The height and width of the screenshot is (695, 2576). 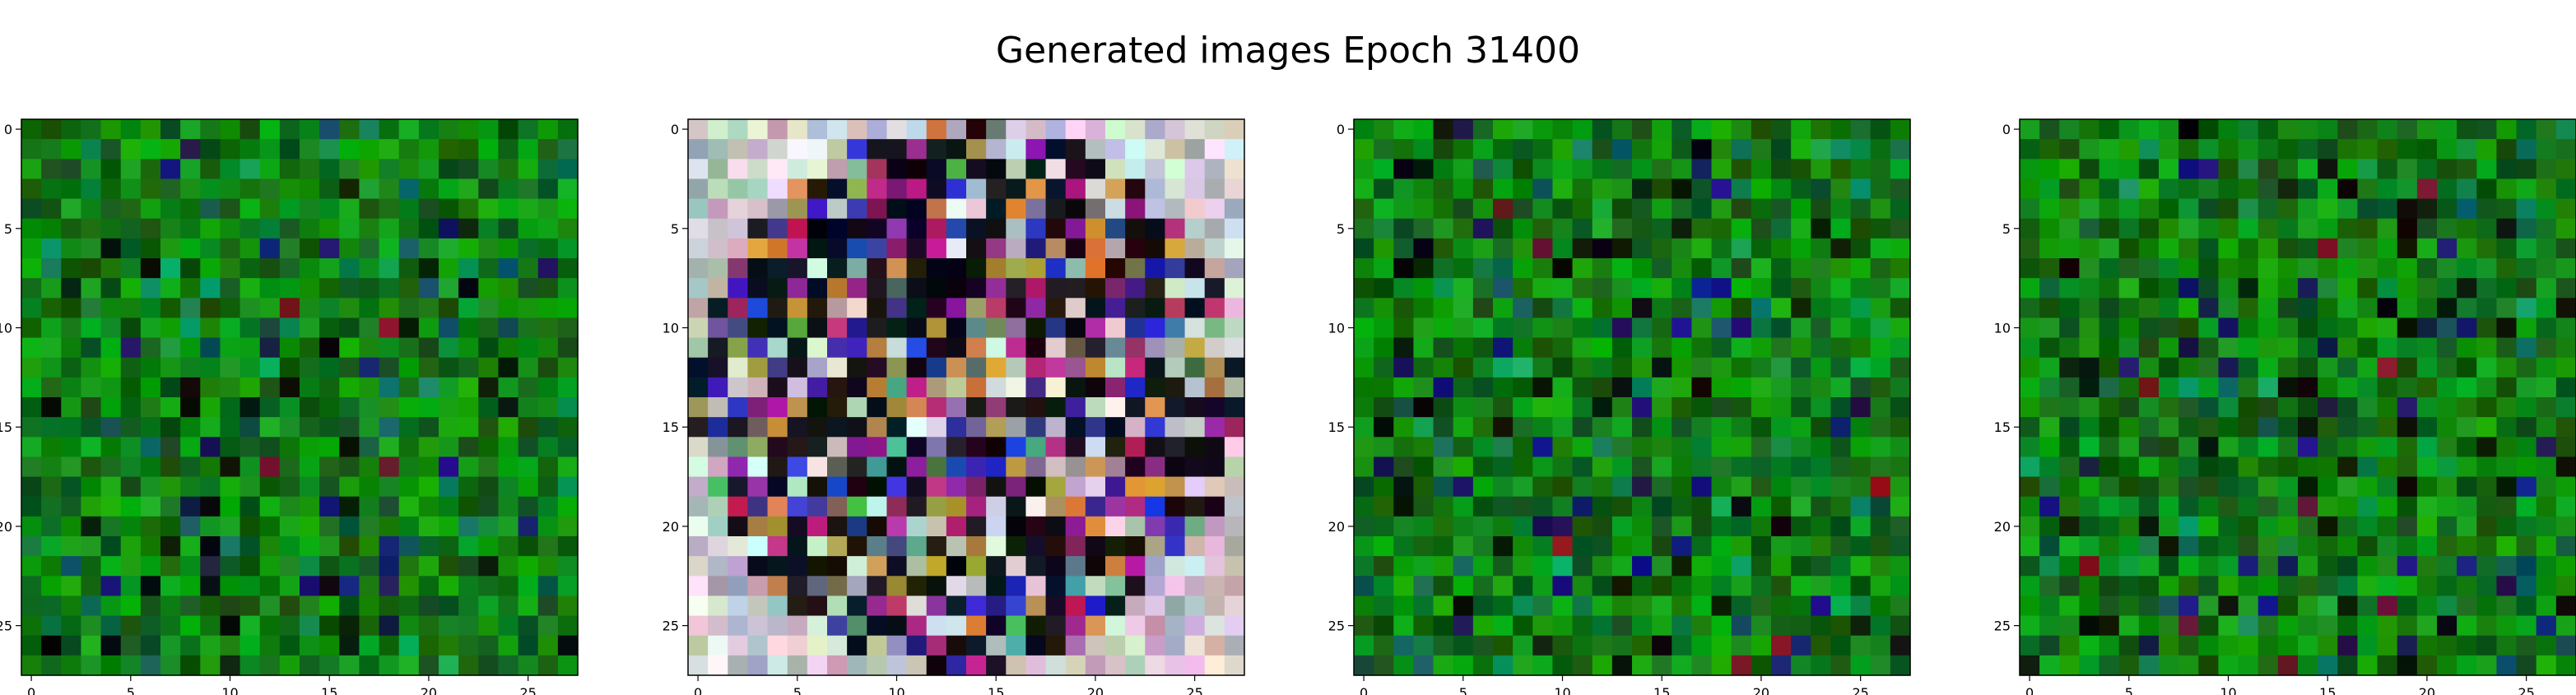 What do you see at coordinates (2006, 129) in the screenshot?
I see `y-tick-label: 0` at bounding box center [2006, 129].